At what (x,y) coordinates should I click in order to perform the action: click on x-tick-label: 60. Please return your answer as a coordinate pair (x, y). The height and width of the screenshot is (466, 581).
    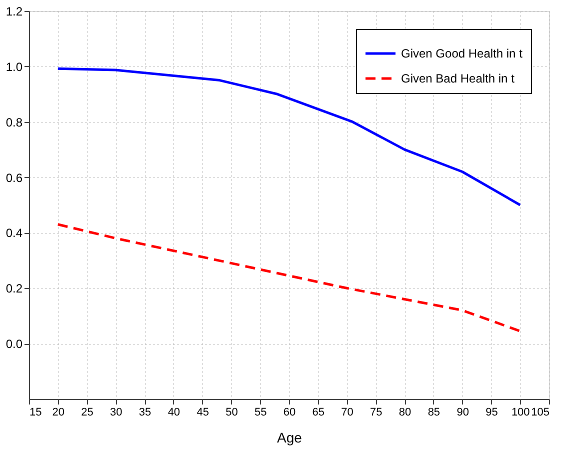
    Looking at the image, I should click on (289, 412).